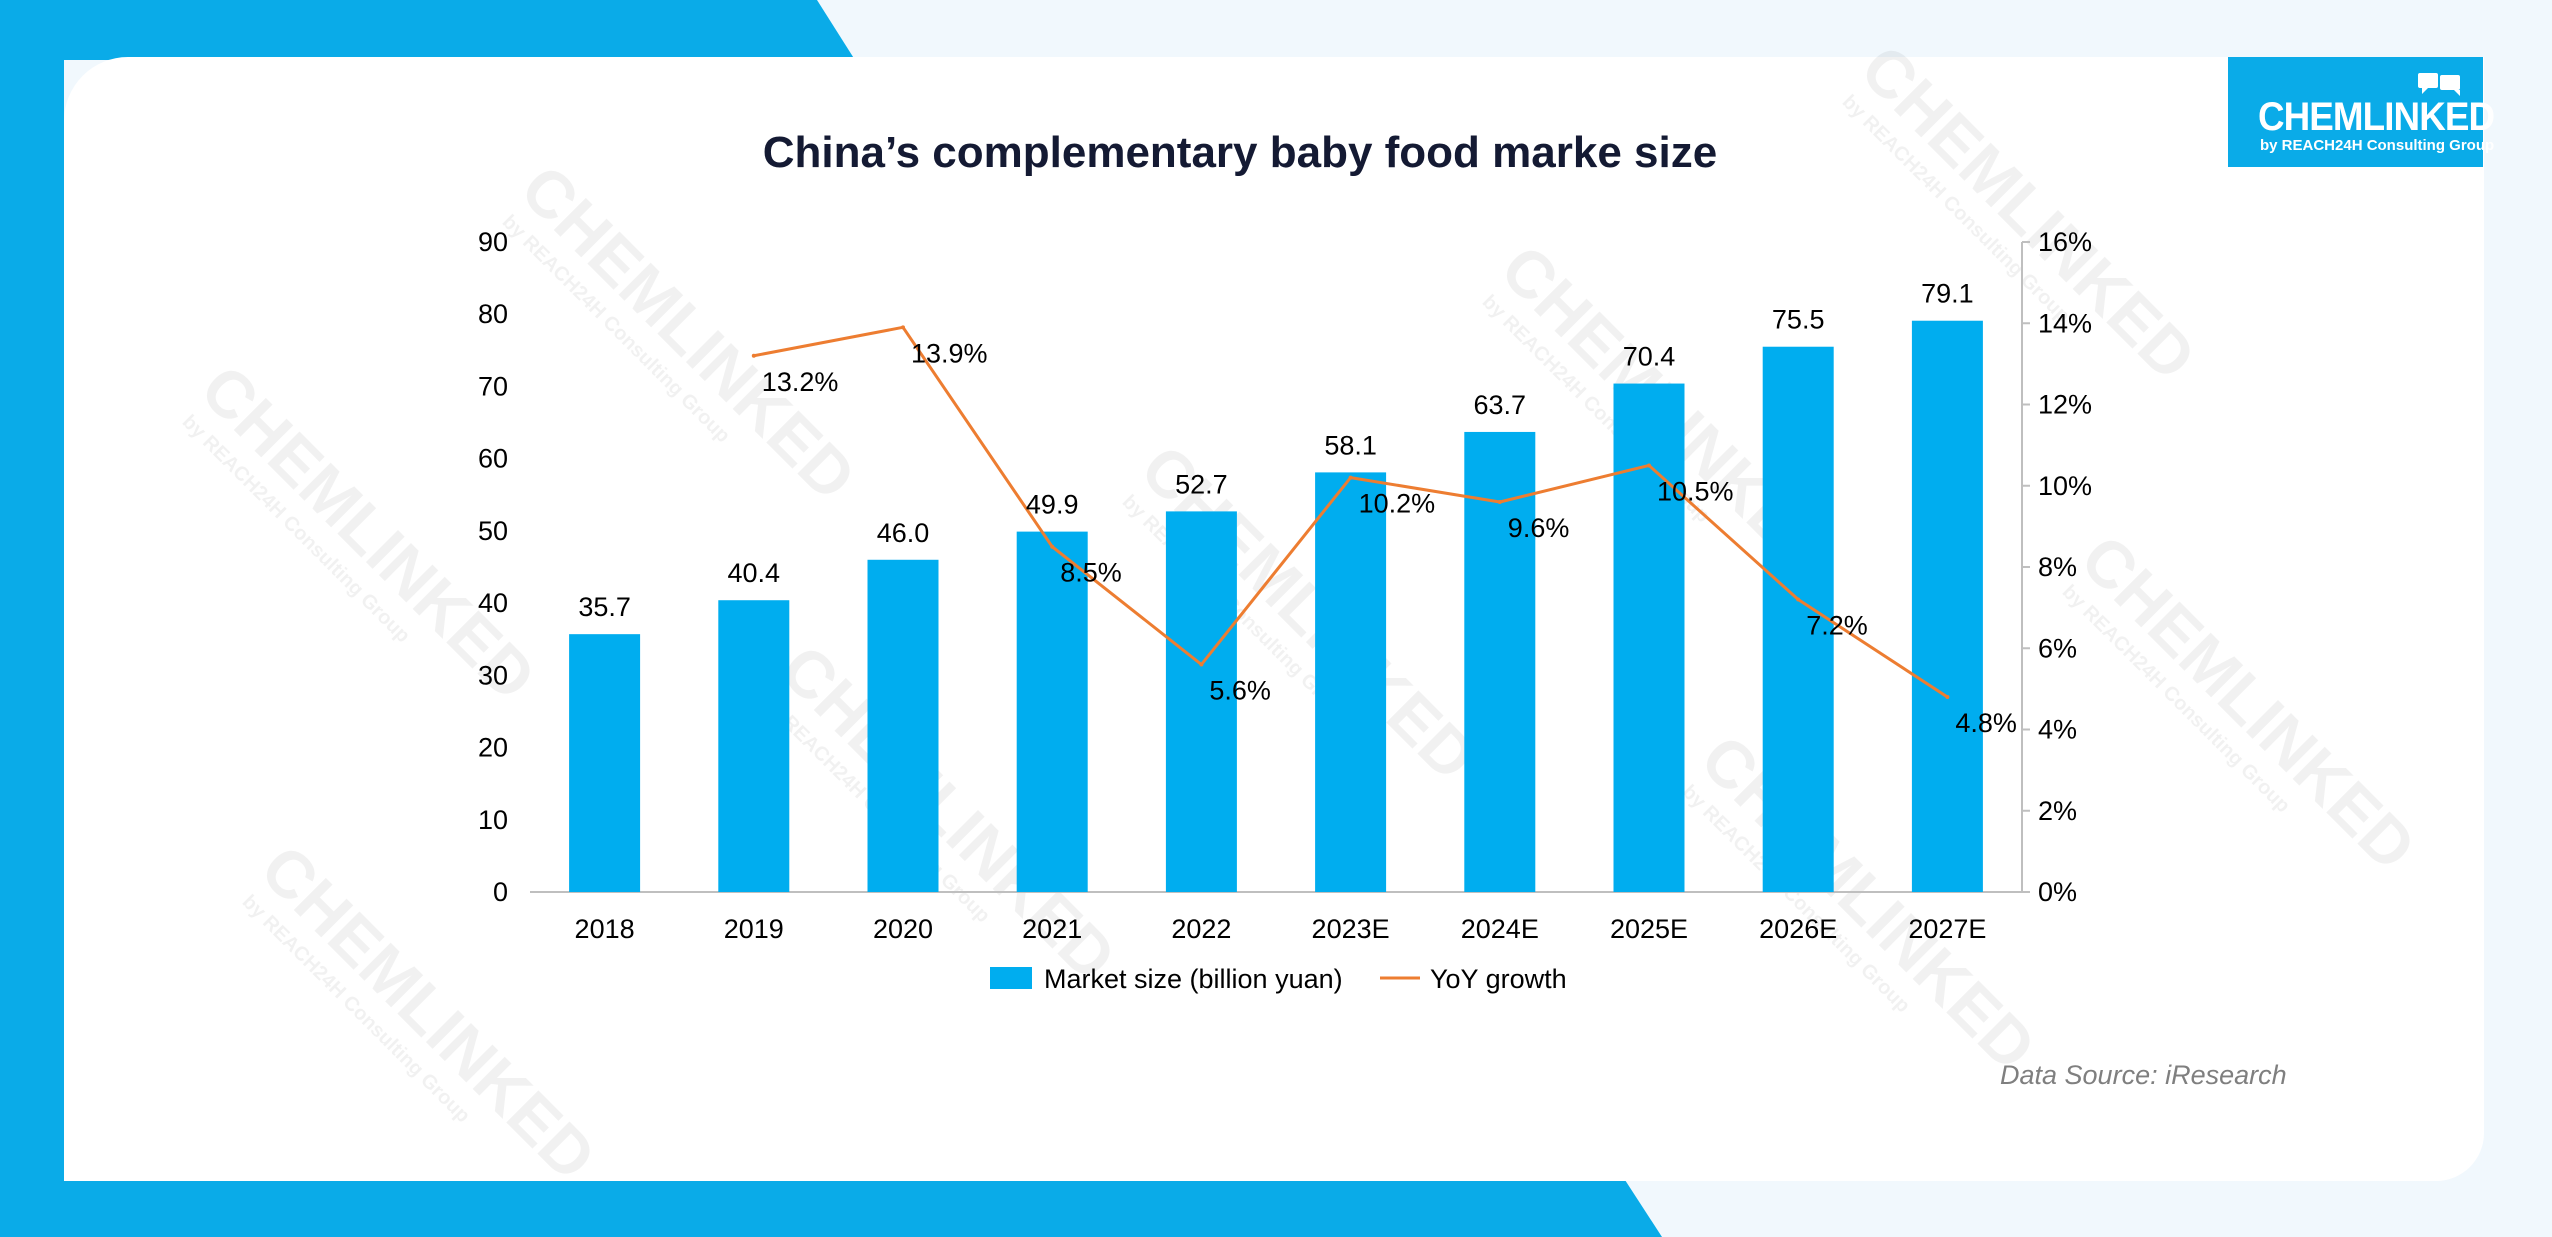  Describe the element at coordinates (949, 353) in the screenshot. I see `growth-value-label: 13.9%` at that location.